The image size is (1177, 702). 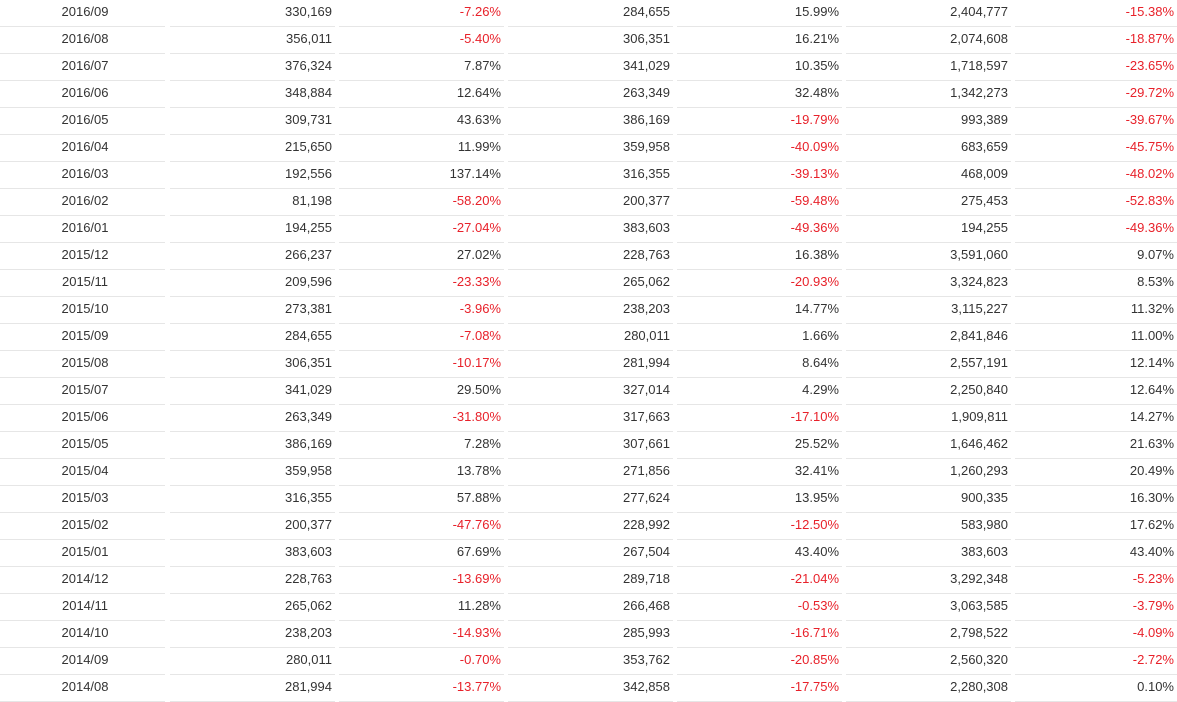 What do you see at coordinates (308, 686) in the screenshot?
I see `monthly-value-cell: 281,994` at bounding box center [308, 686].